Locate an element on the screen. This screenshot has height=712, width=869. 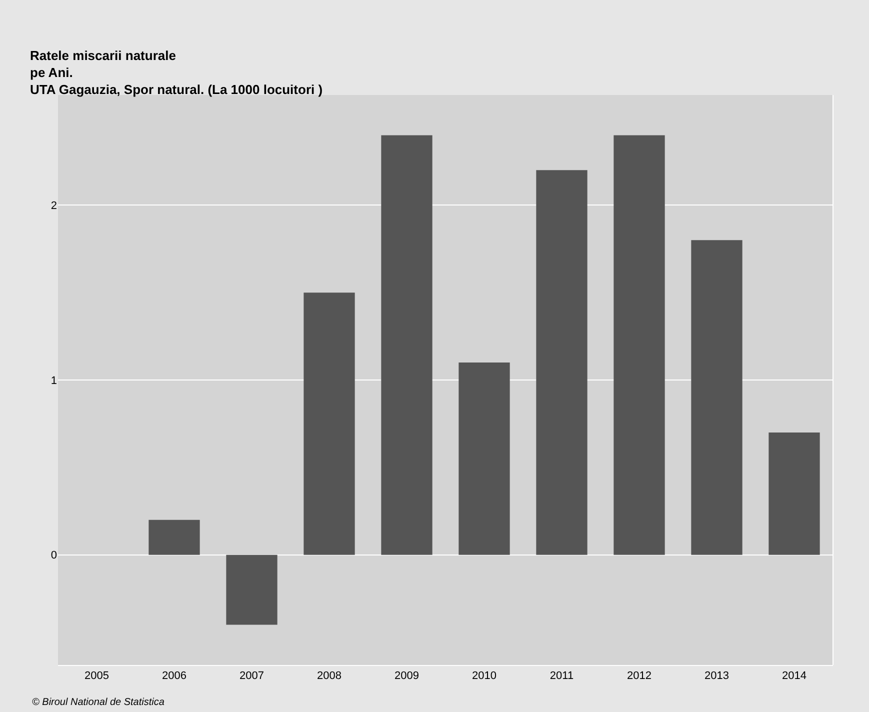
x-tick-label: 2011 is located at coordinates (562, 676).